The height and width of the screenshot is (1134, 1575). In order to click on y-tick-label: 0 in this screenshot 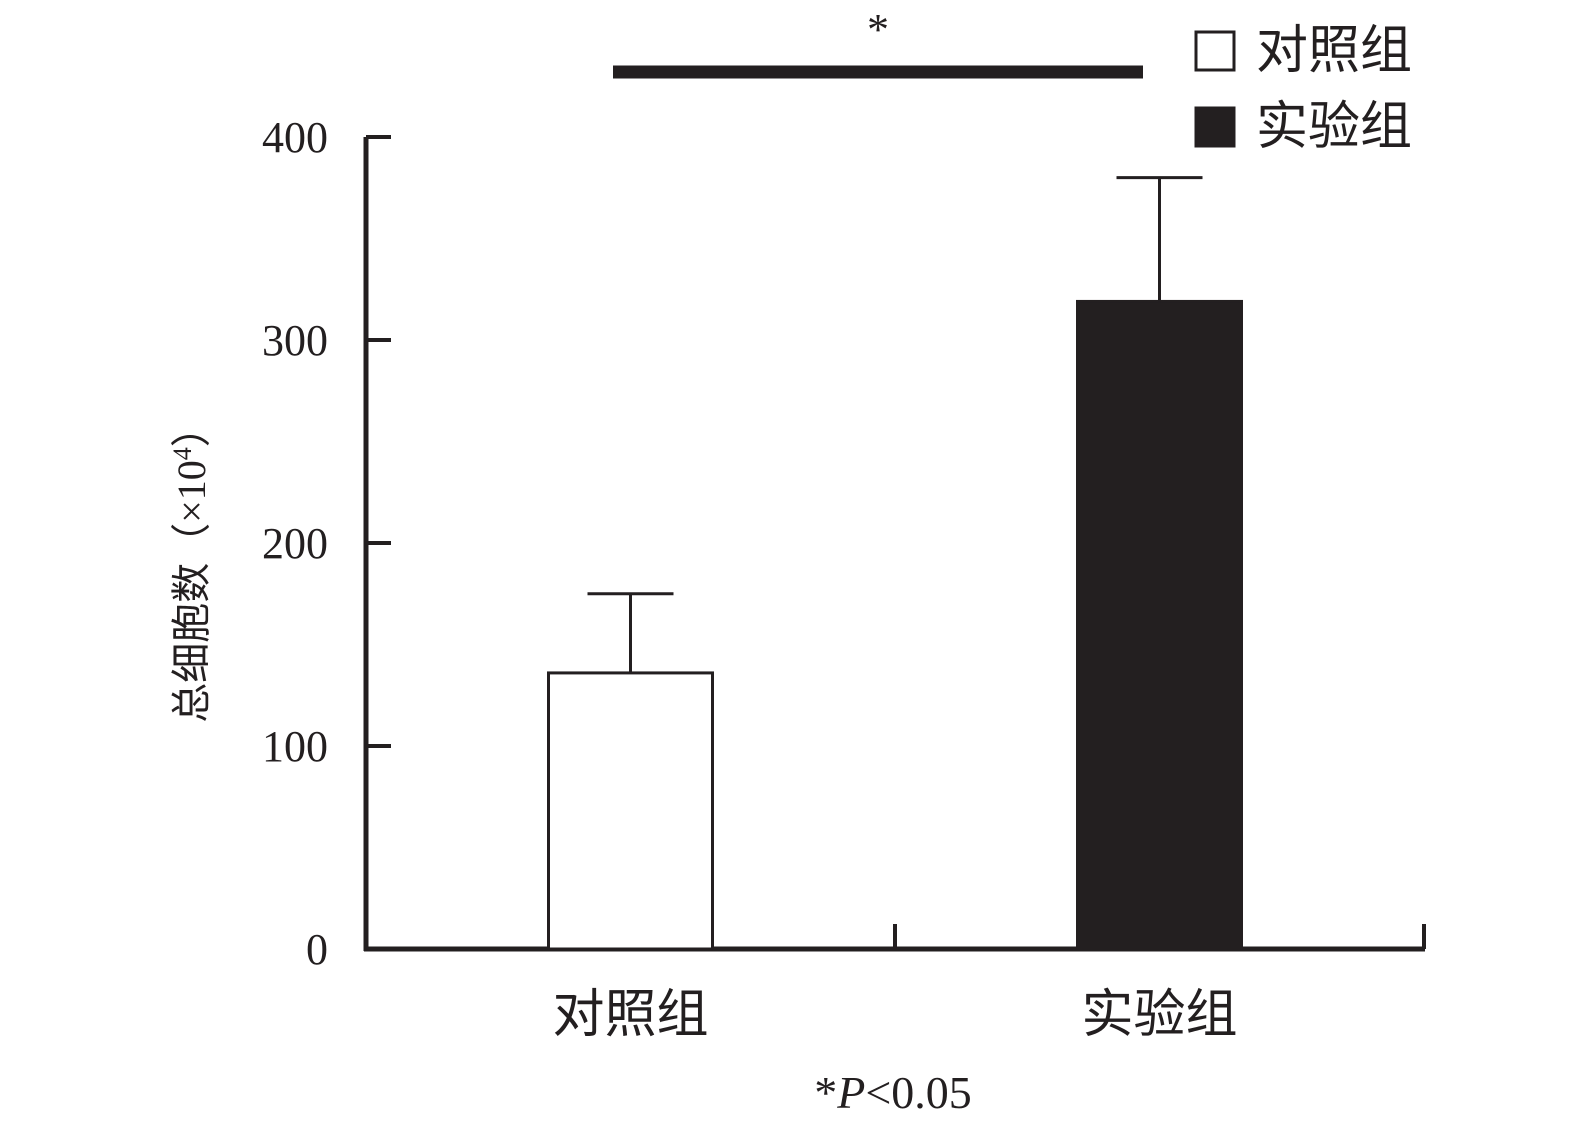, I will do `click(317, 949)`.